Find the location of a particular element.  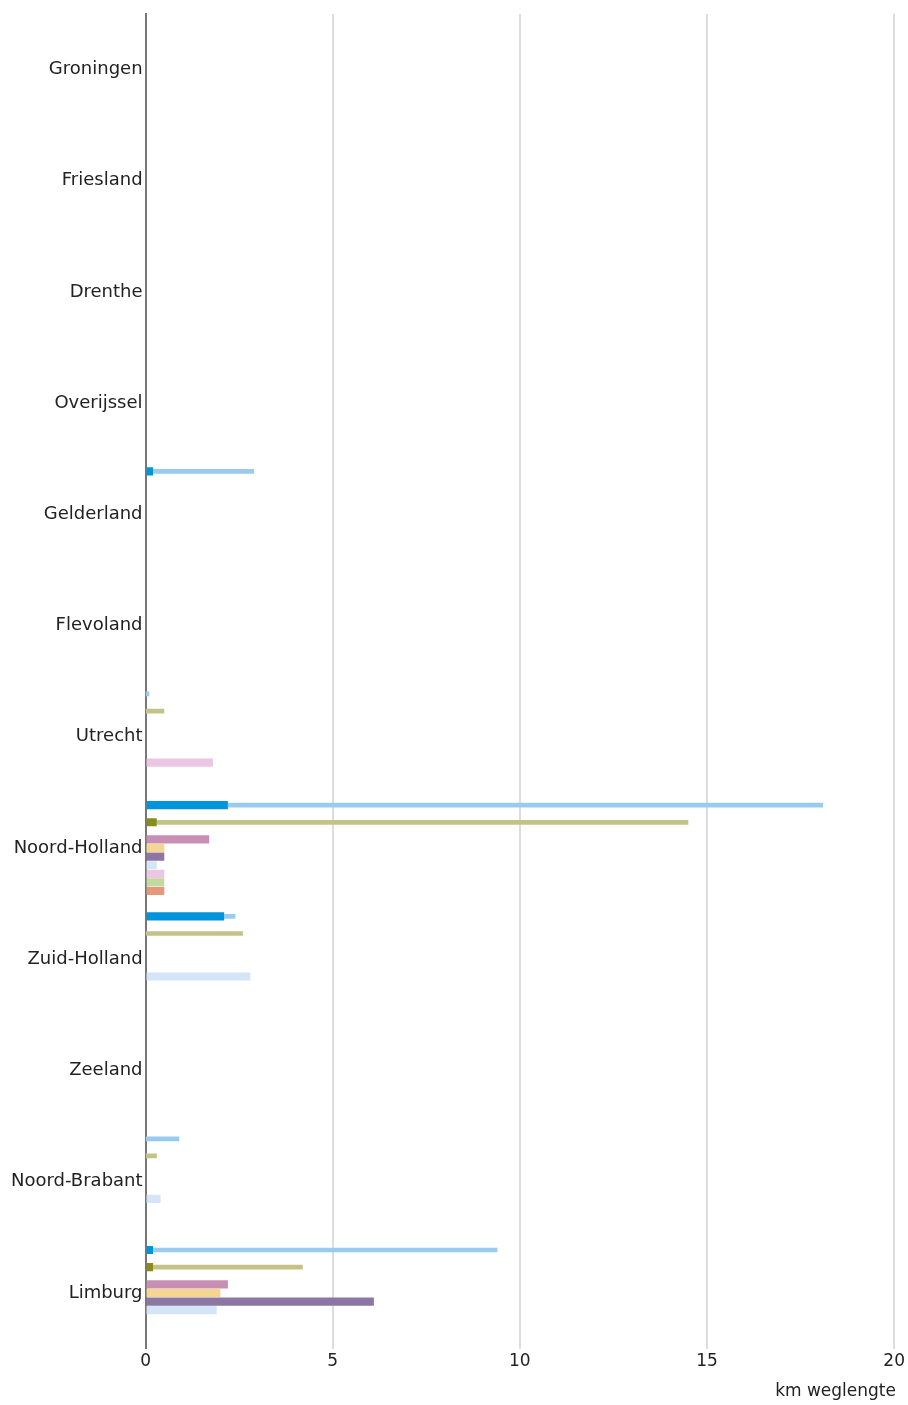

x-tick-label: 0 is located at coordinates (145, 1360).